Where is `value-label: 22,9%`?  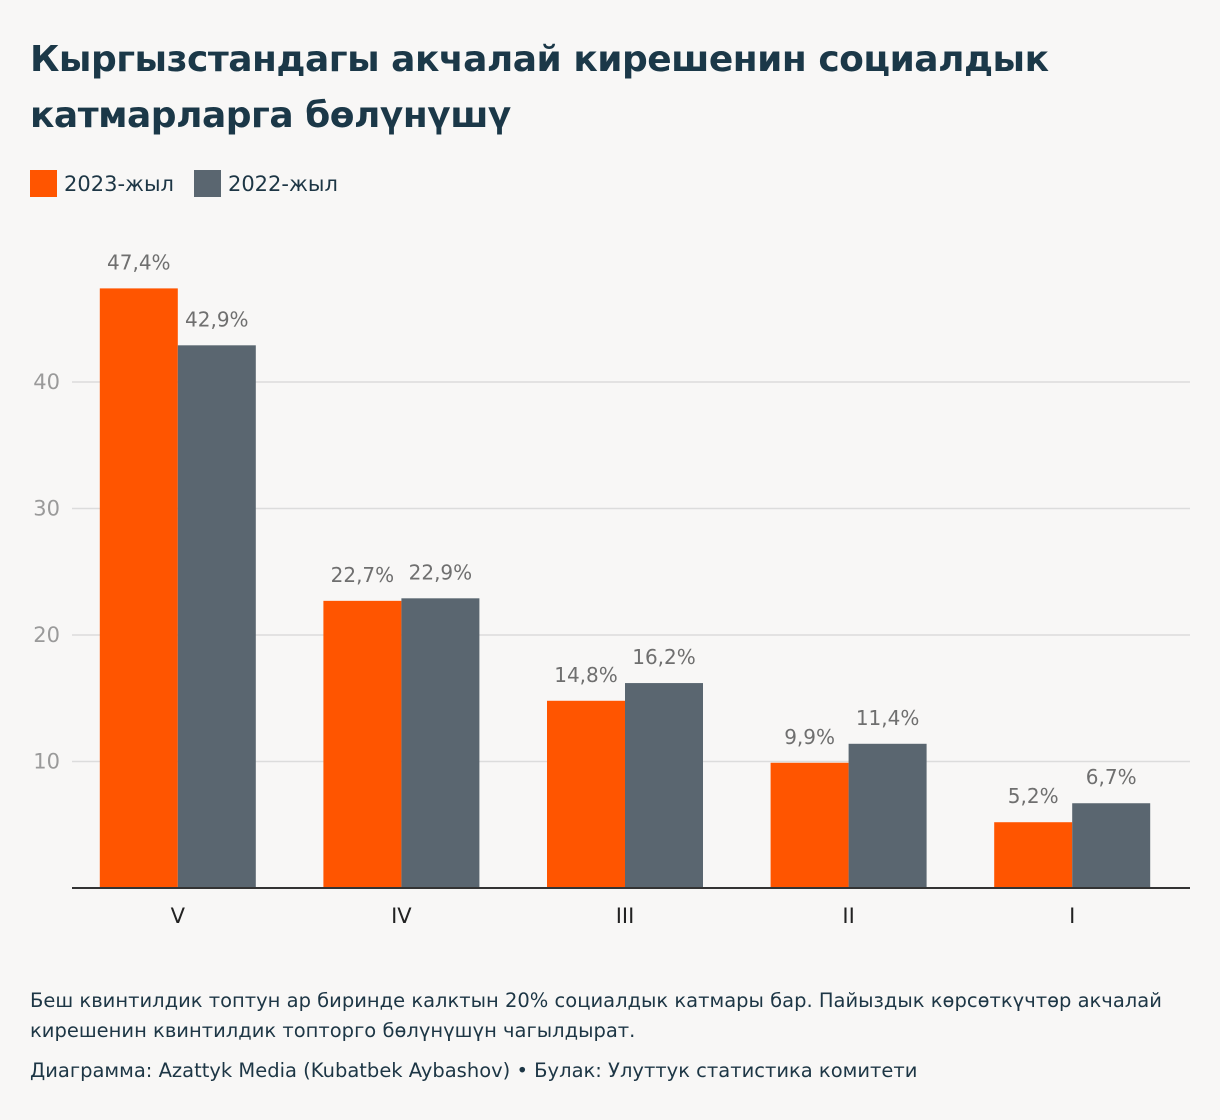
value-label: 22,9% is located at coordinates (441, 572).